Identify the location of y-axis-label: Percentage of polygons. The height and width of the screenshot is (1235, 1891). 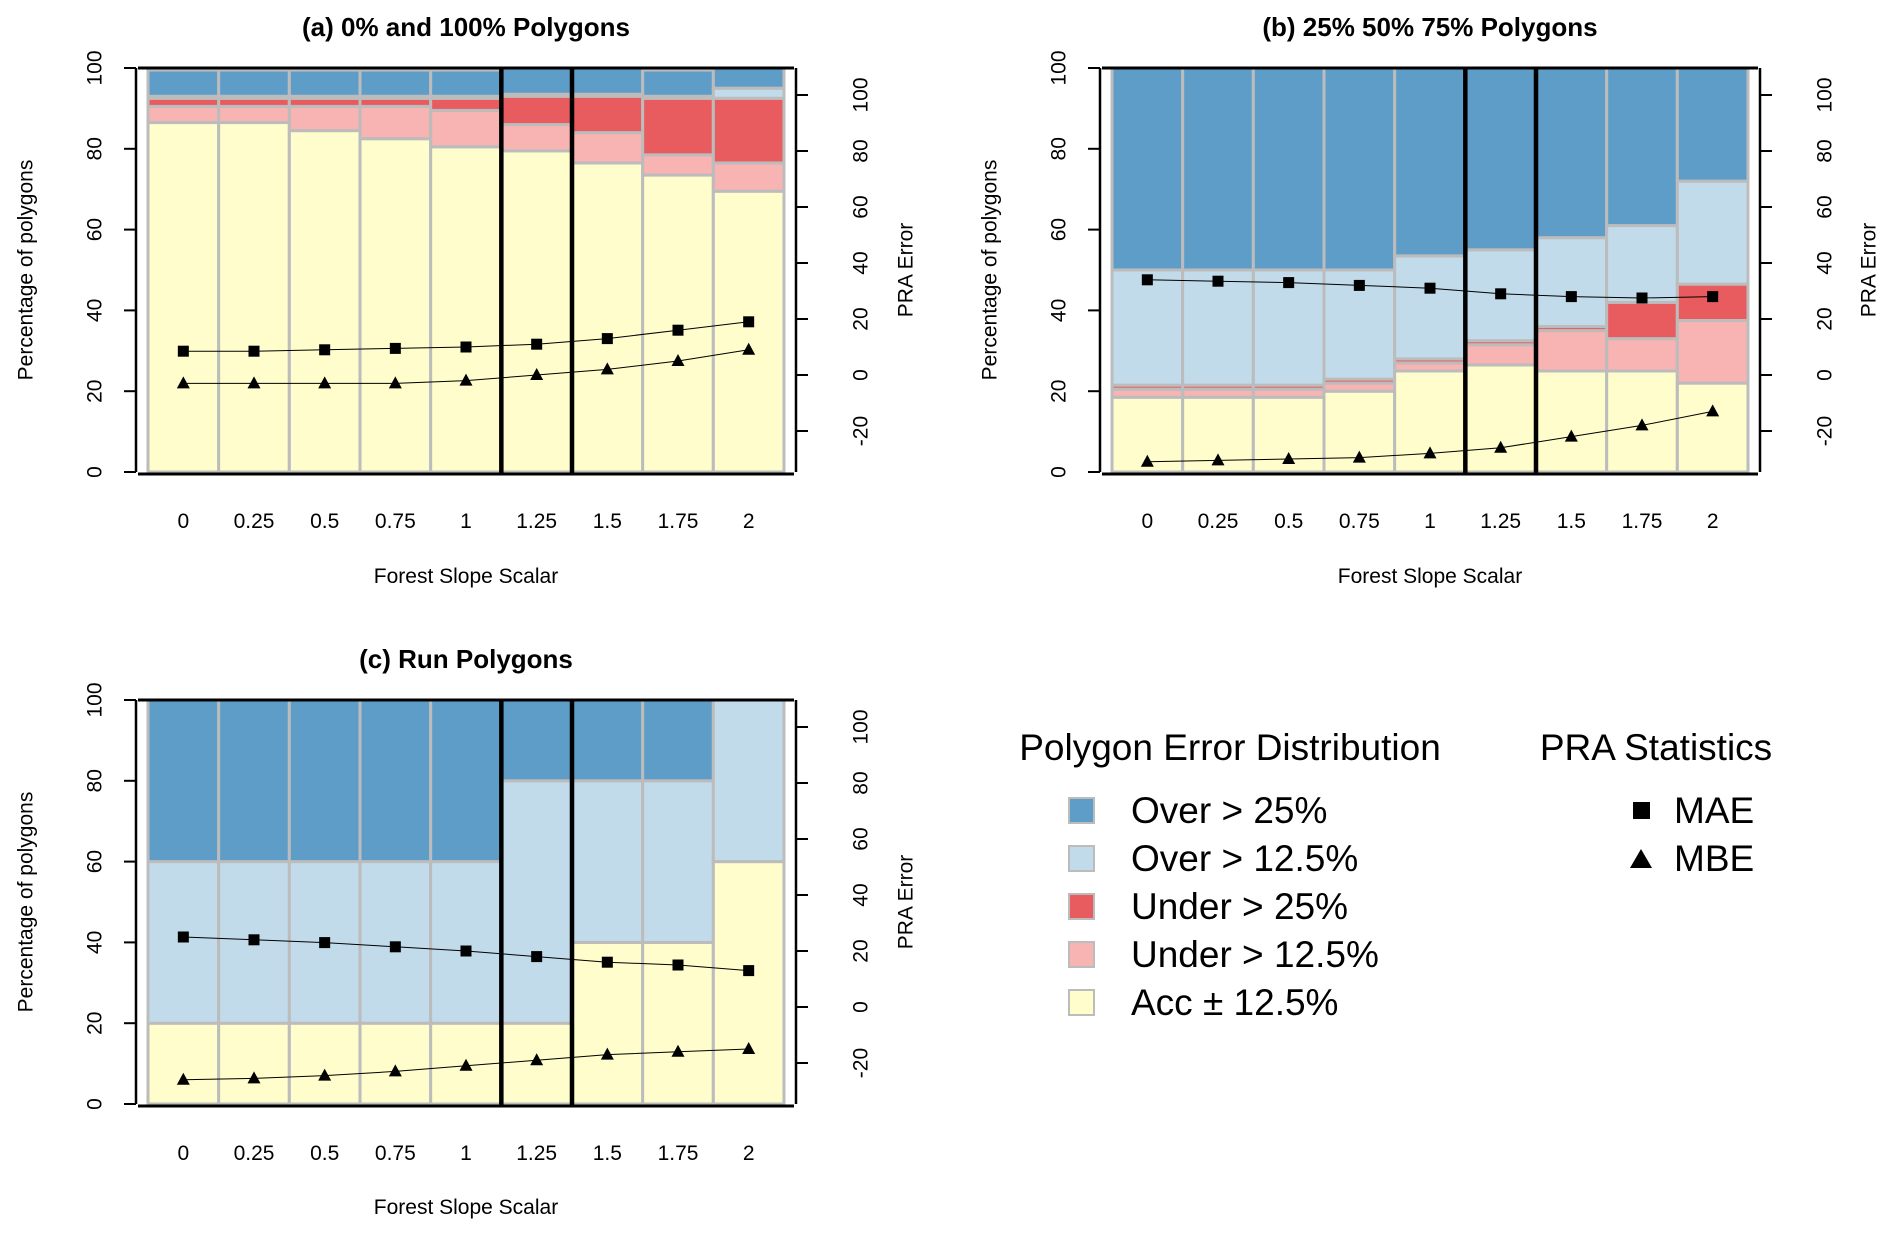
(26, 902).